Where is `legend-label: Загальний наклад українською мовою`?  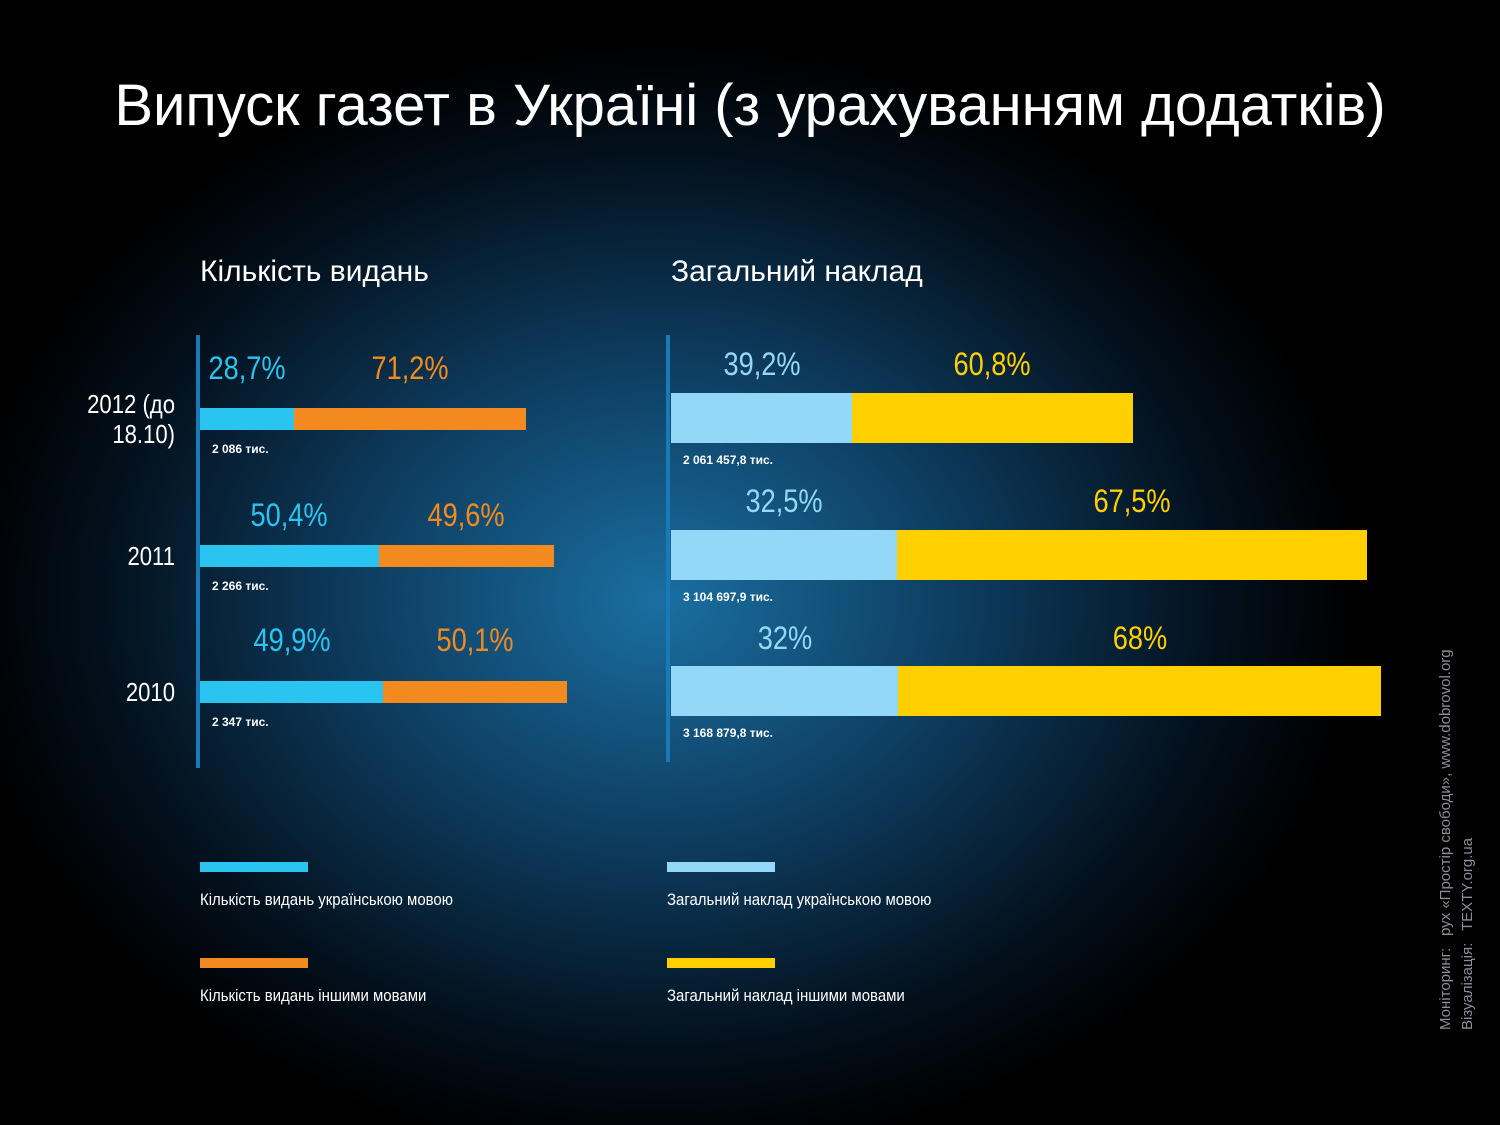 legend-label: Загальний наклад українською мовою is located at coordinates (799, 899).